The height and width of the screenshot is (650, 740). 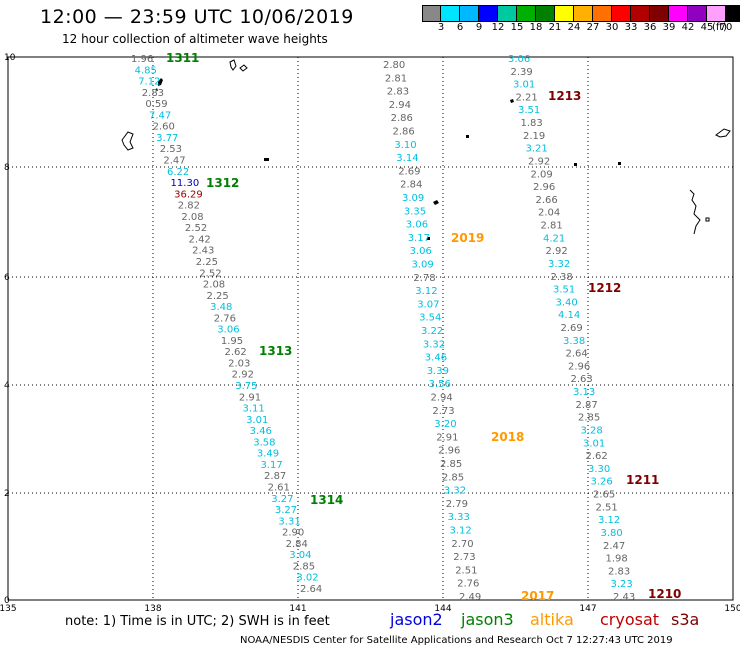 I want to click on swh-value: 3.07, so click(x=428, y=304).